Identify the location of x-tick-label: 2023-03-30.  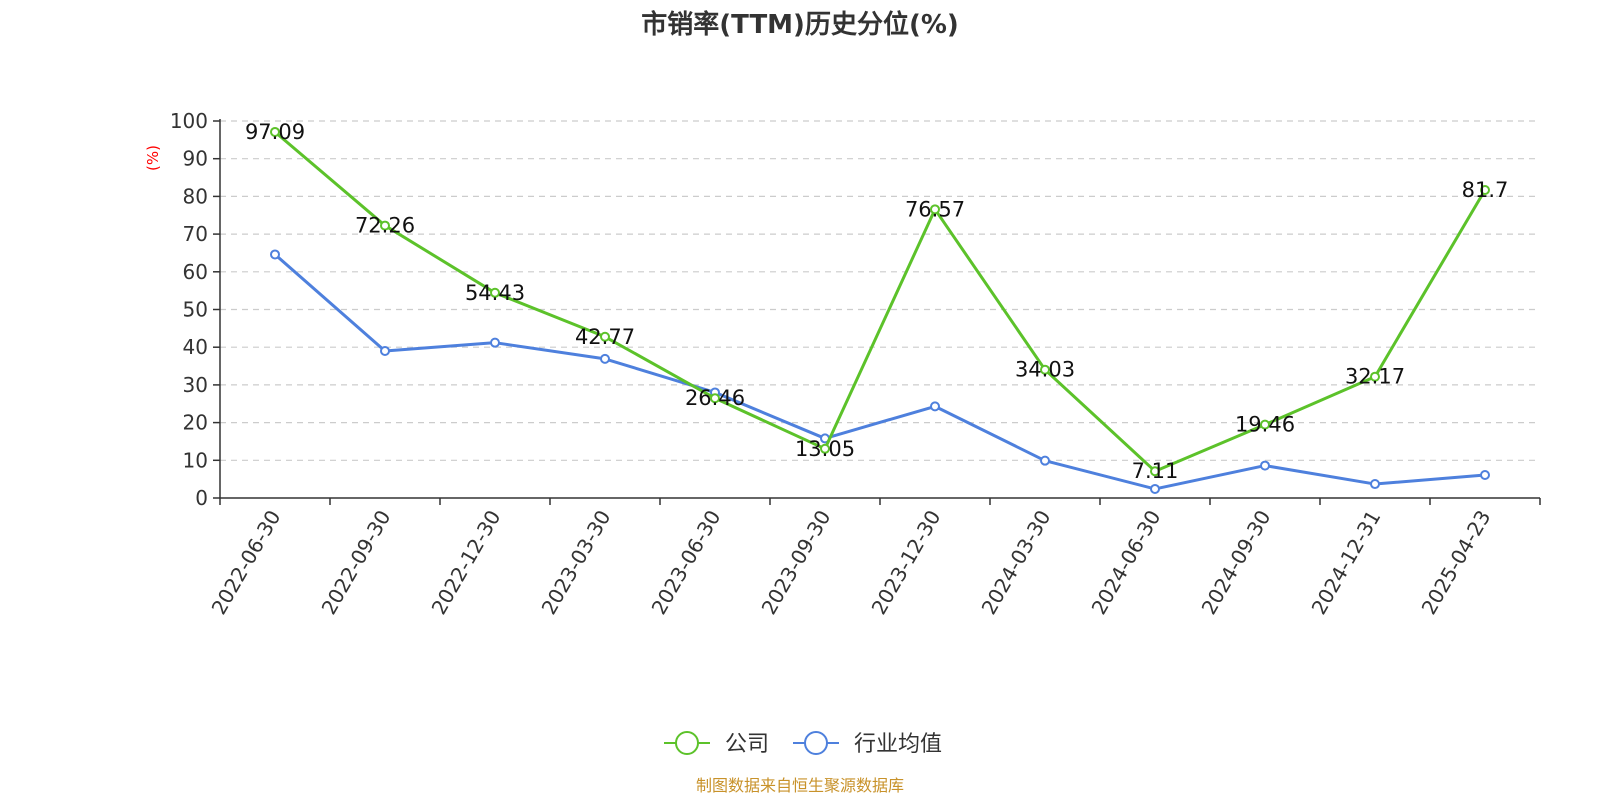
(575, 562).